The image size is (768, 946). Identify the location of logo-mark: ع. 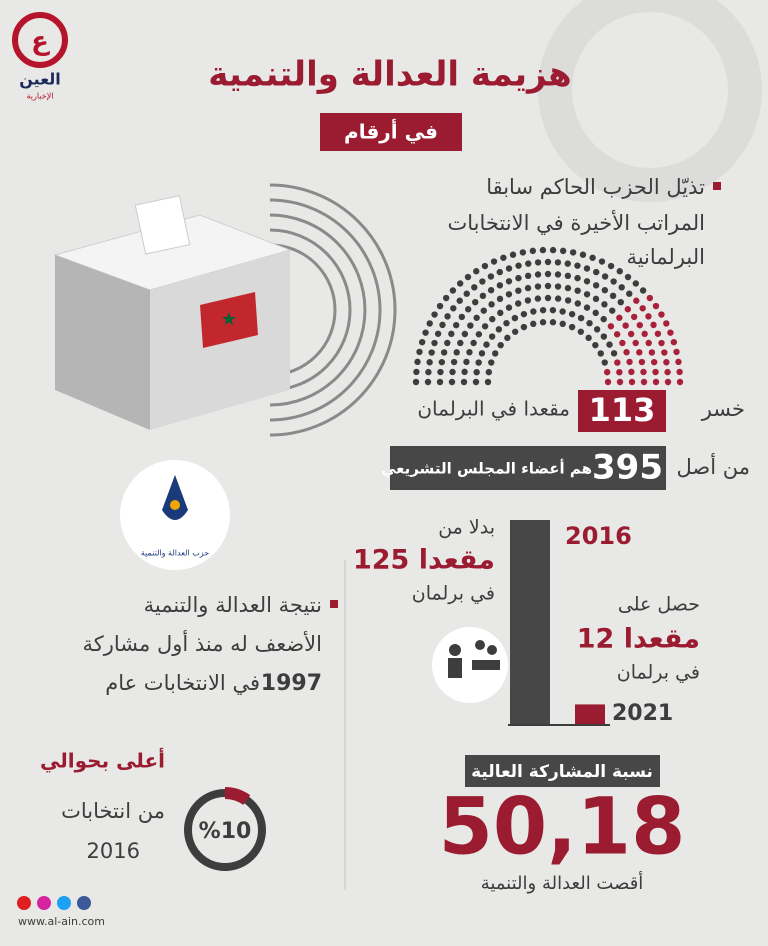
(40, 42).